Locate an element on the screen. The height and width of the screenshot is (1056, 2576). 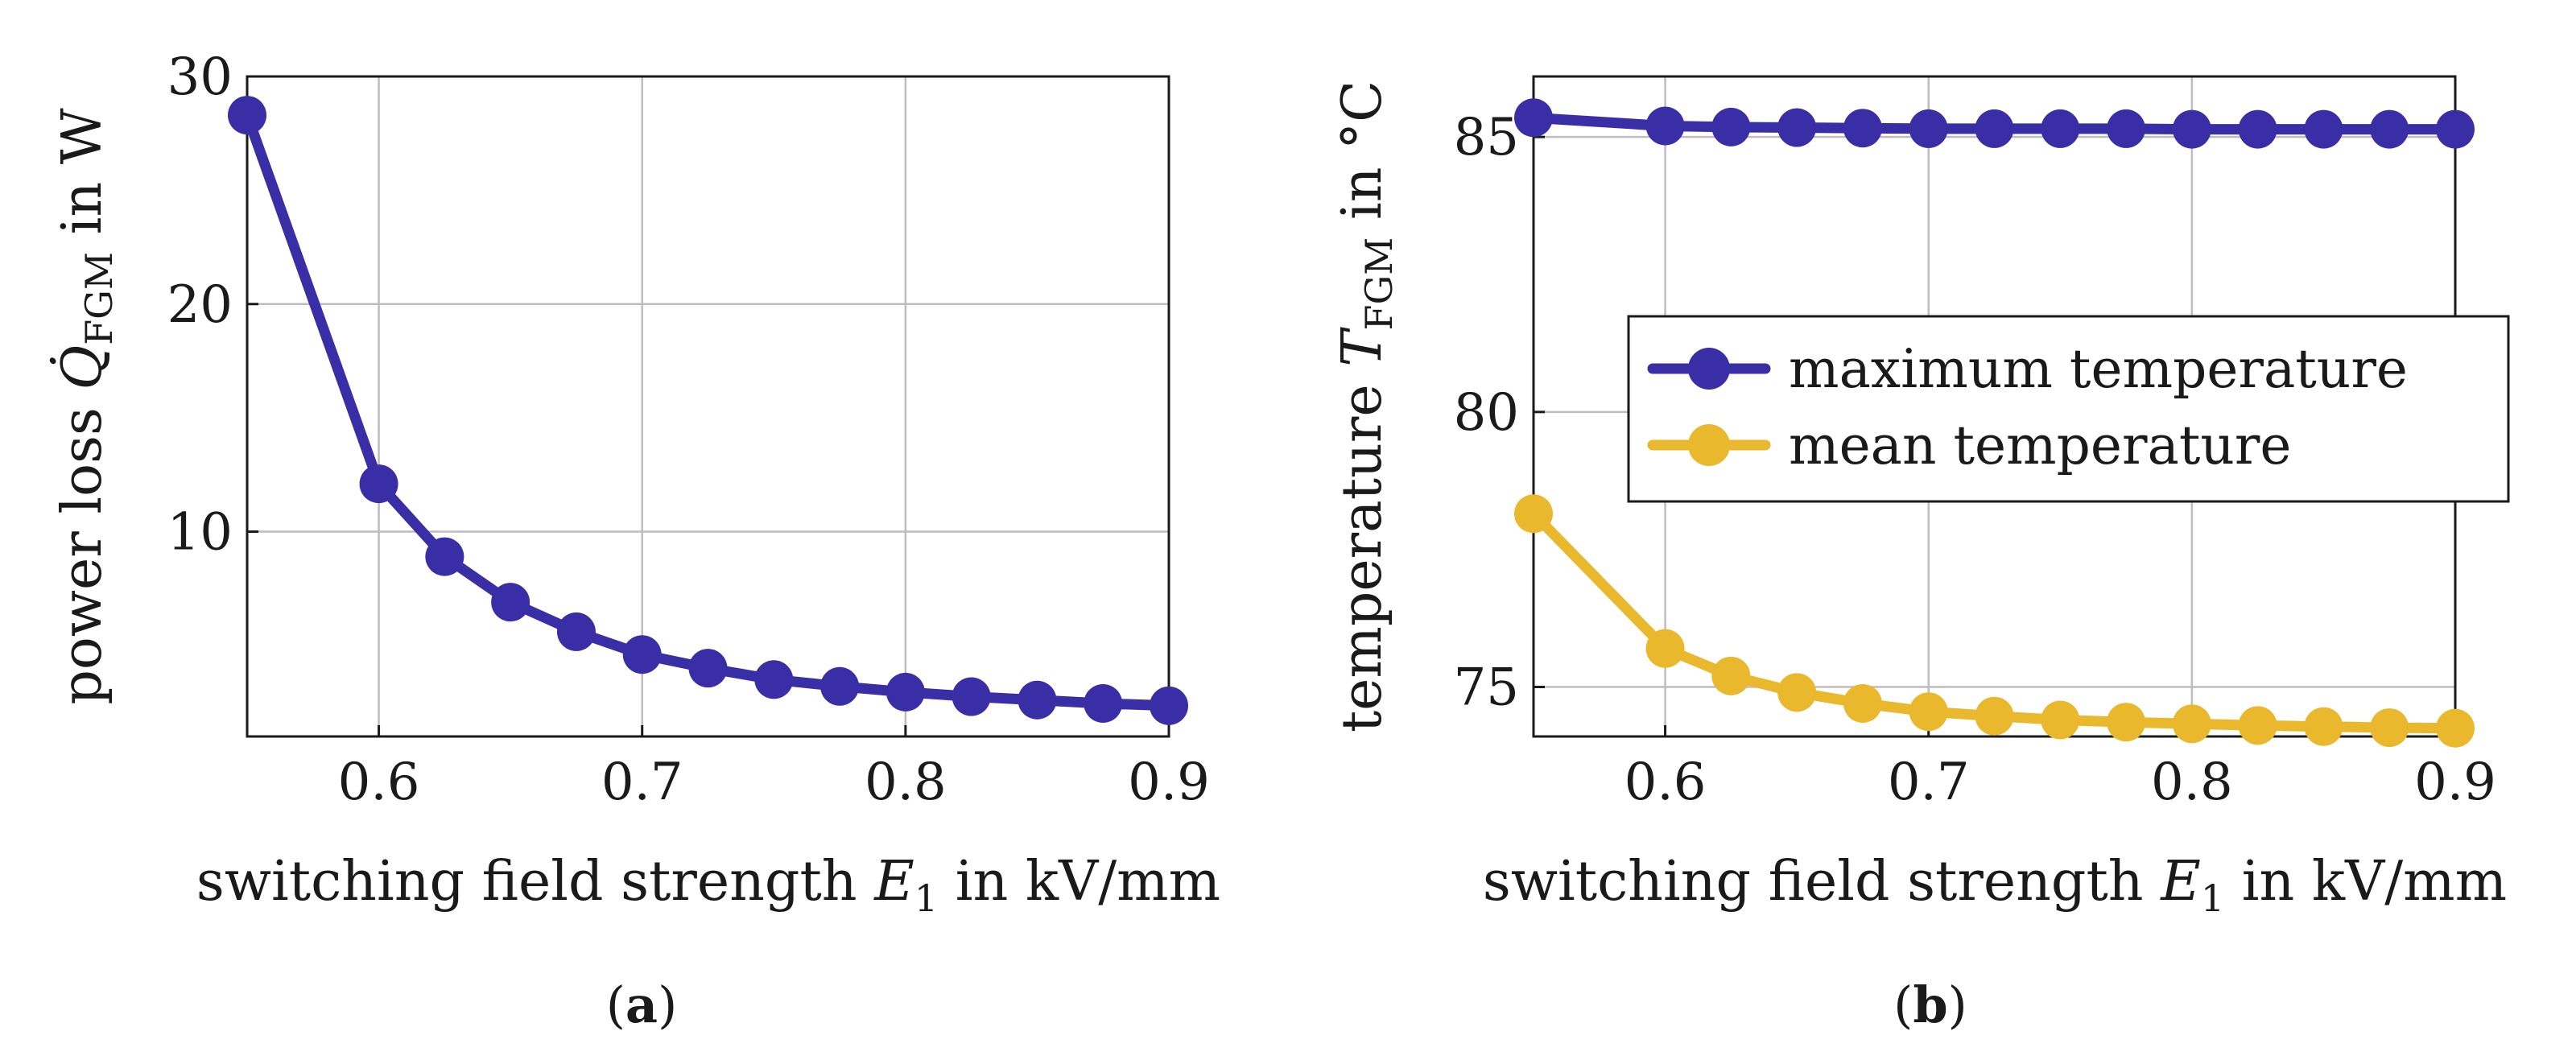
y-tick-label: 75 is located at coordinates (1486, 688).